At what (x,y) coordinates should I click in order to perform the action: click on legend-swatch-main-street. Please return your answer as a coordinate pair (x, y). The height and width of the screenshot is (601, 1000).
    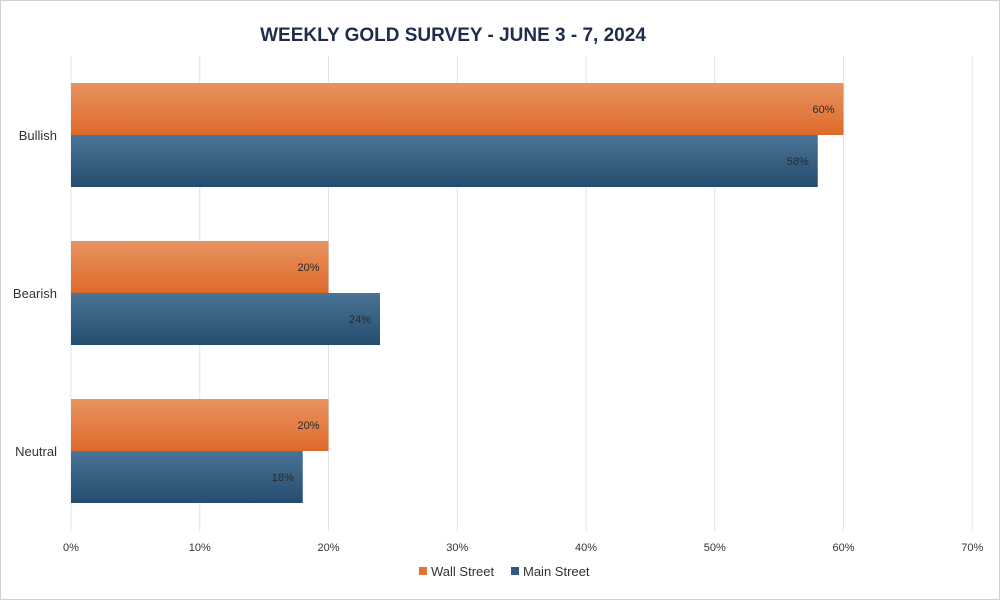
    Looking at the image, I should click on (515, 571).